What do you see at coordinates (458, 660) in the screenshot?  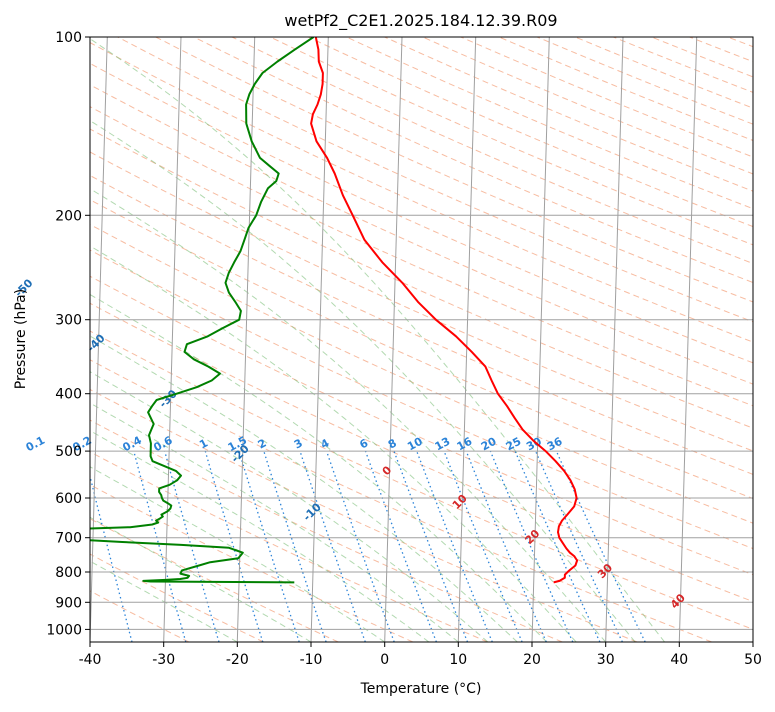 I see `x-tick-label: 10` at bounding box center [458, 660].